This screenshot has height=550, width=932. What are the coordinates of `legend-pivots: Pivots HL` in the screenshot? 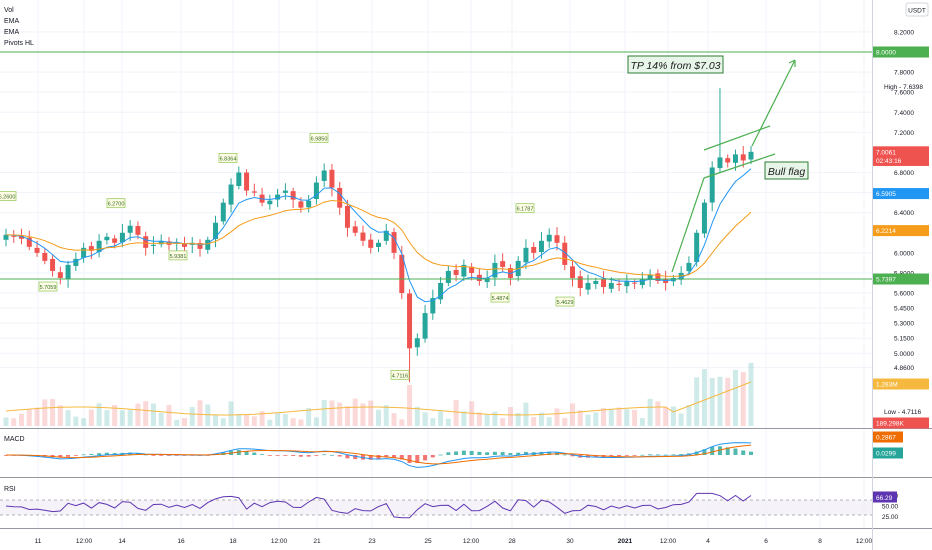 It's located at (19, 43).